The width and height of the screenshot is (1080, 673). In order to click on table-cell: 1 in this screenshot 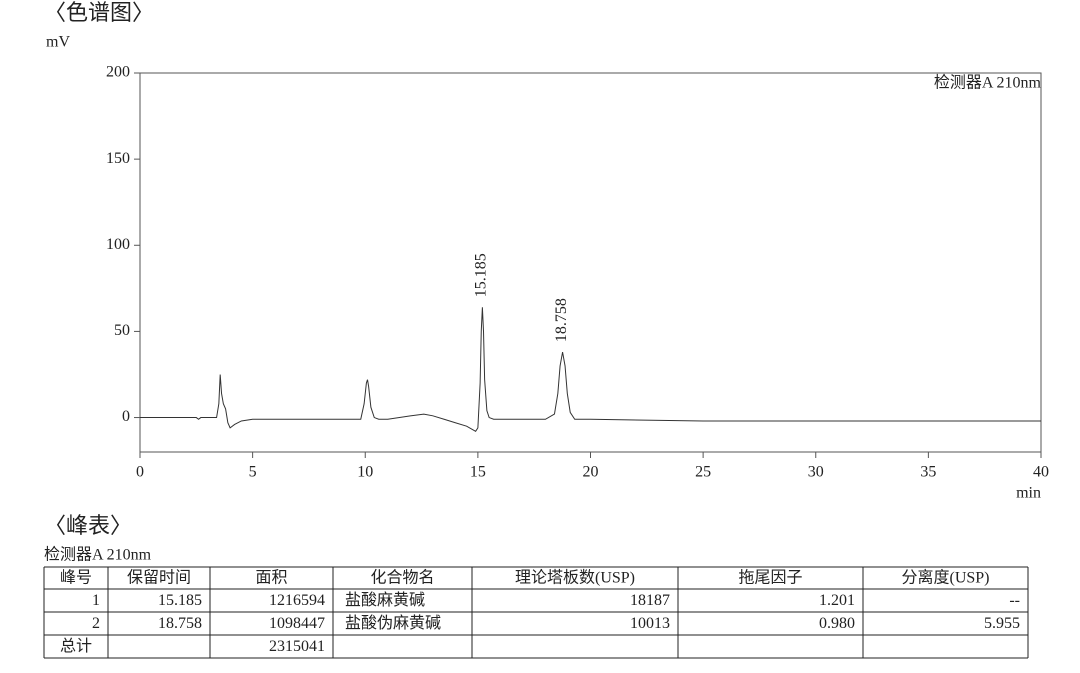, I will do `click(96, 600)`.